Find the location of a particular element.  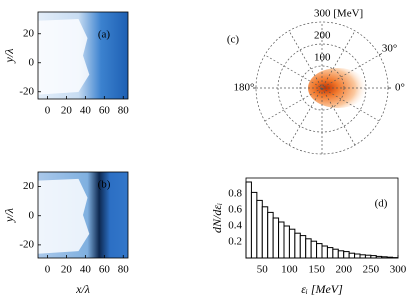

y-tick-label: 0.4 is located at coordinates (235, 226).